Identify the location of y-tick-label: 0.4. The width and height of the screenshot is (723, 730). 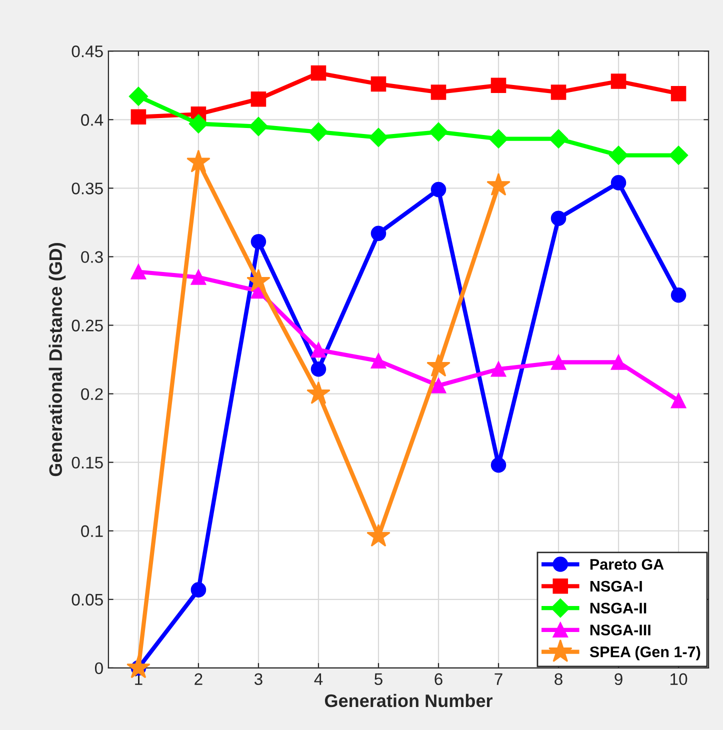
(92, 120).